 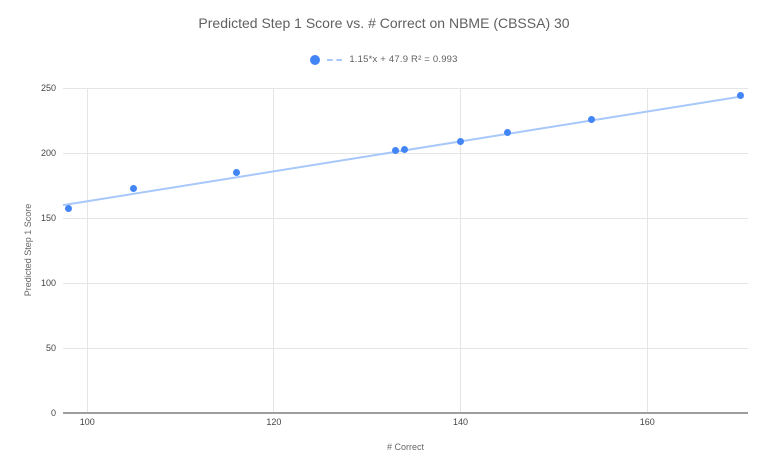 What do you see at coordinates (405, 413) in the screenshot?
I see `x-axis-line` at bounding box center [405, 413].